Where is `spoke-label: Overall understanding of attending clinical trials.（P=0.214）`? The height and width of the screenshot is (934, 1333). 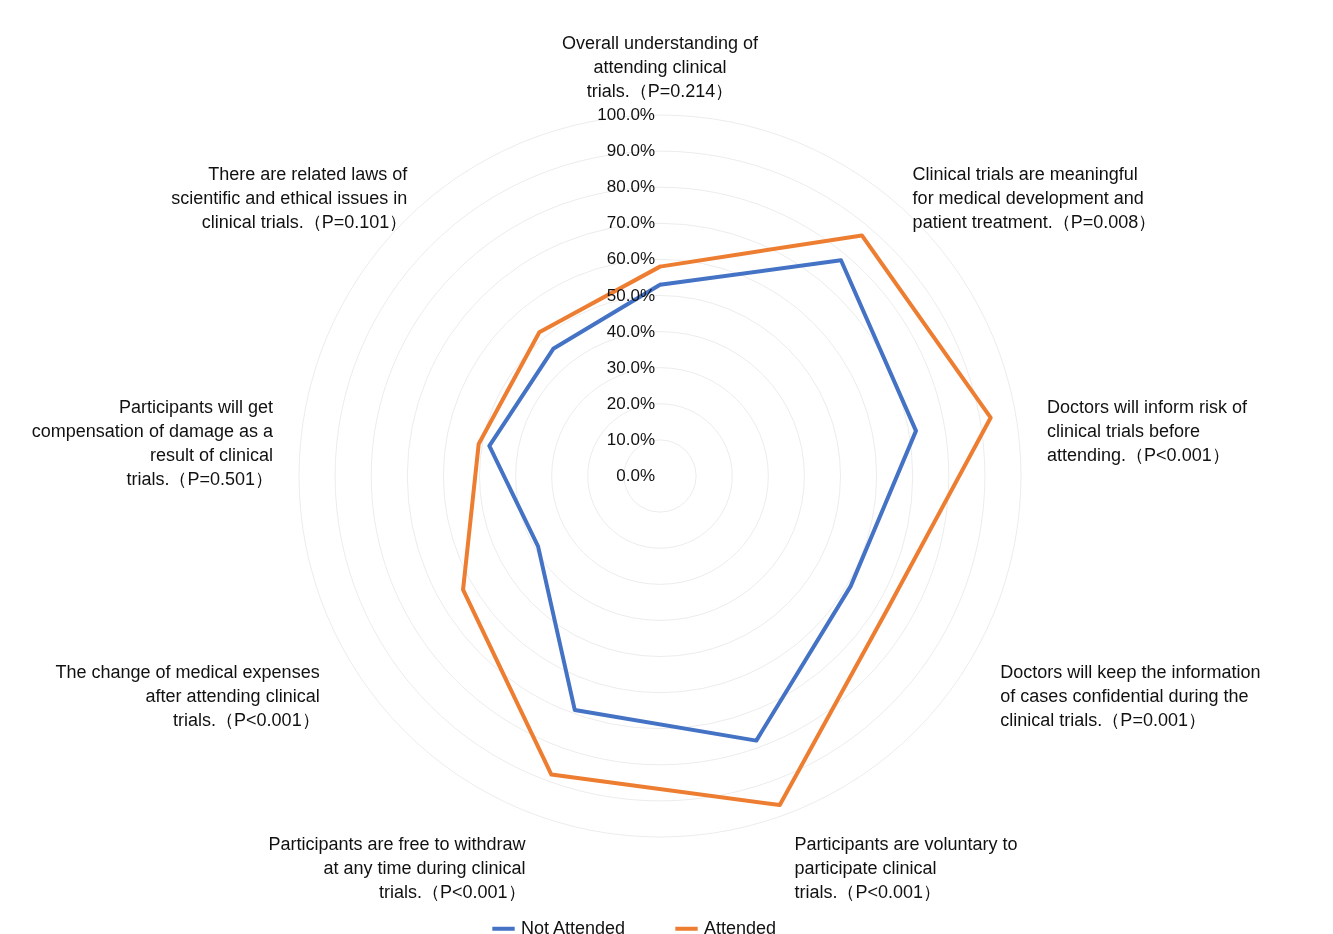
spoke-label: Overall understanding of attending clinical trials.（P=0.214） is located at coordinates (660, 67).